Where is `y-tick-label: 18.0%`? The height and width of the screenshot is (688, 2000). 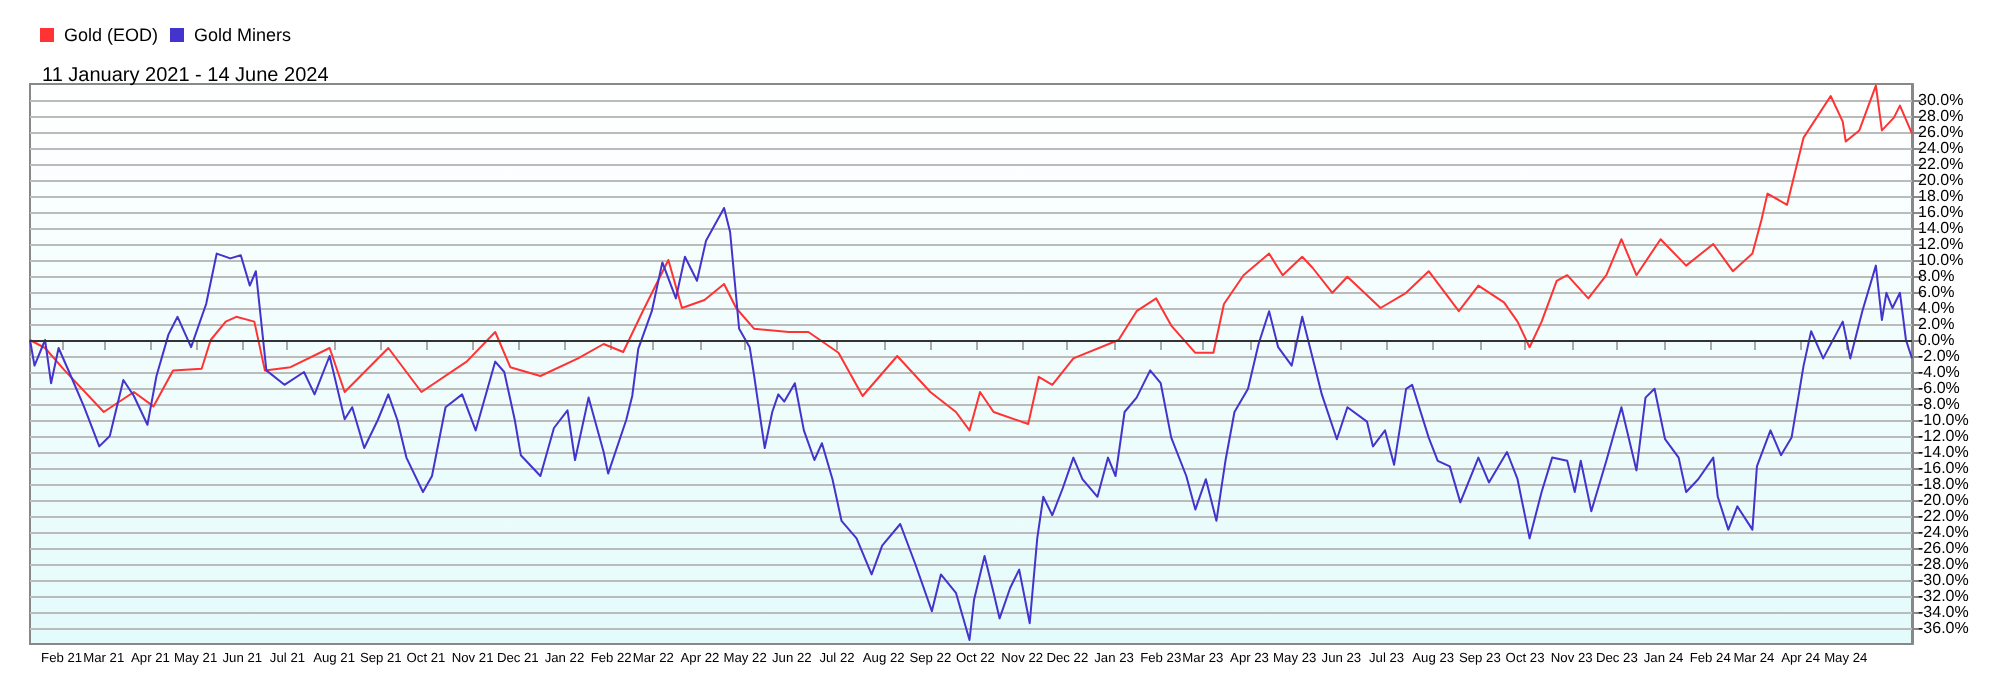
y-tick-label: 18.0% is located at coordinates (1941, 196).